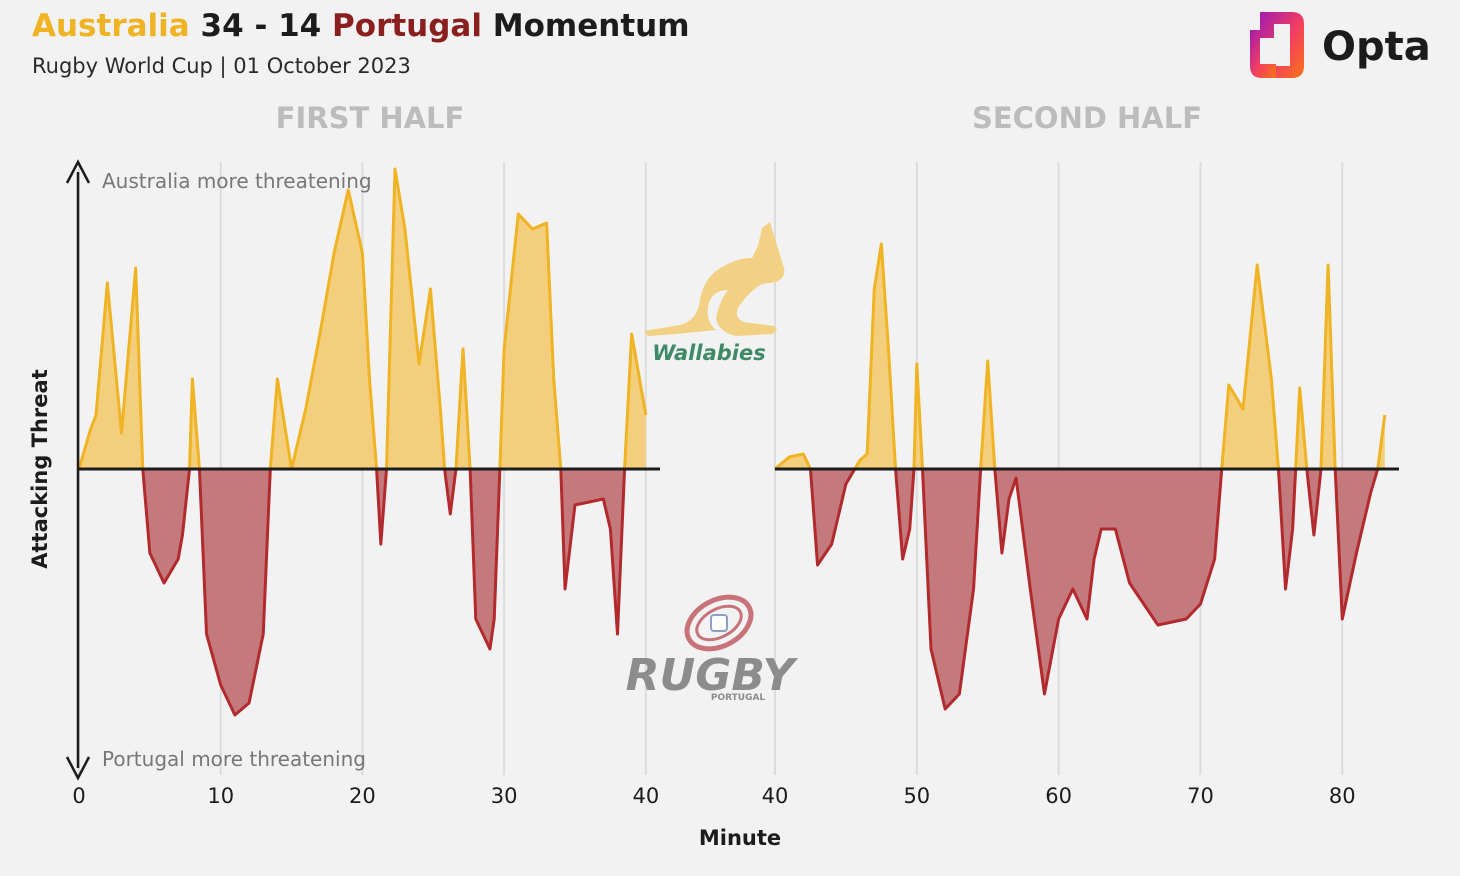 Image resolution: width=1460 pixels, height=876 pixels. I want to click on rugby-portugal-logo: RUGBY PORTUGAL, so click(712, 648).